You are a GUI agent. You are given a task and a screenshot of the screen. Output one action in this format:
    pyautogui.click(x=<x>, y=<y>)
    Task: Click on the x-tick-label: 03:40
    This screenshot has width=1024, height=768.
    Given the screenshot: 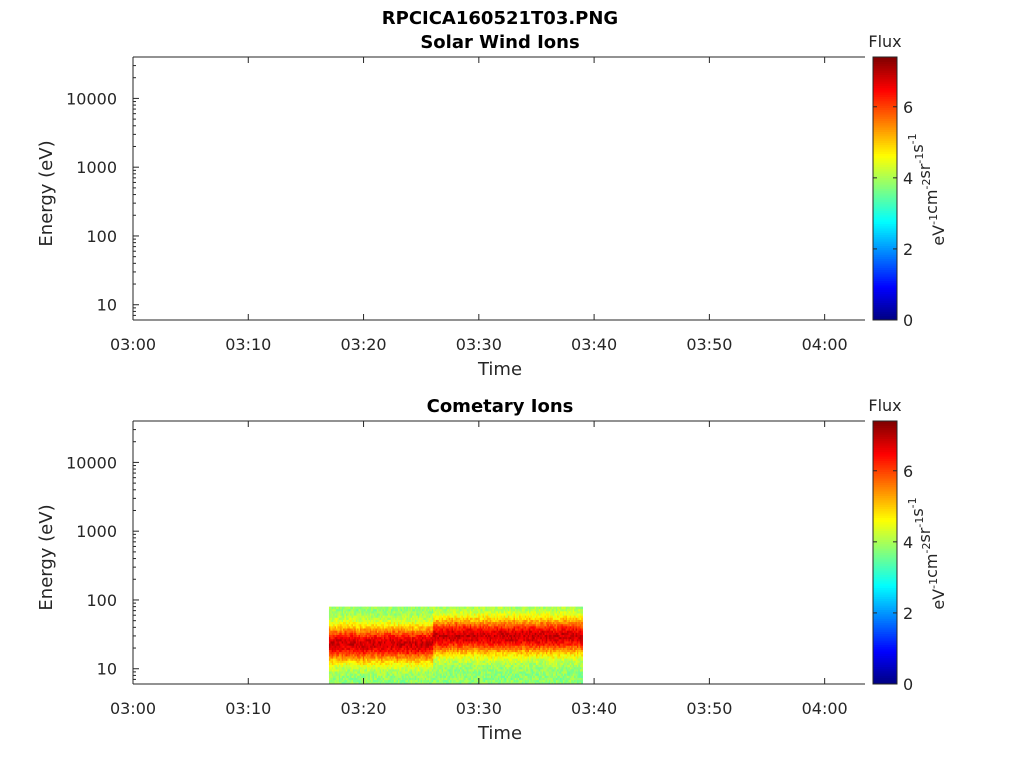 What is the action you would take?
    pyautogui.click(x=594, y=344)
    